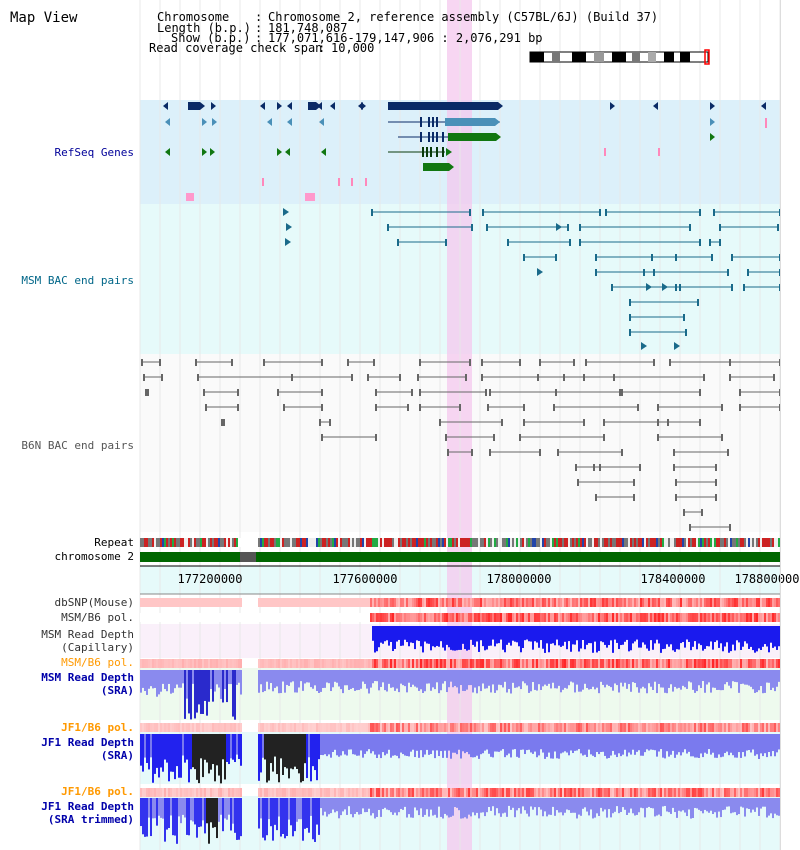 The image size is (800, 850). What do you see at coordinates (77, 445) in the screenshot?
I see `track-label-b6n-bac: B6N BAC end pairs` at bounding box center [77, 445].